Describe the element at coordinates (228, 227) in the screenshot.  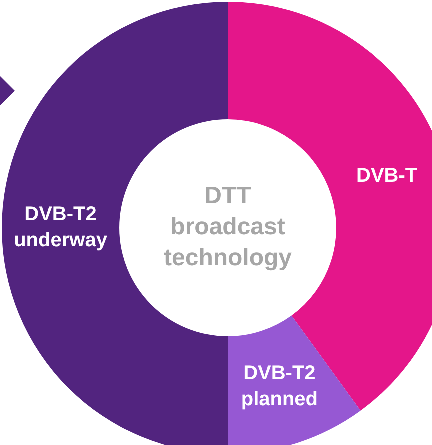
I see `text: DTT broadcast technology` at that location.